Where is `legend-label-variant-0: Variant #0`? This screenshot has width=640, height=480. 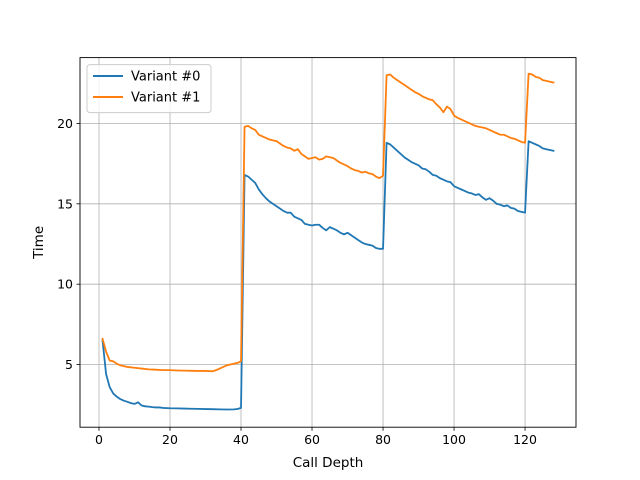
legend-label-variant-0: Variant #0 is located at coordinates (165, 77).